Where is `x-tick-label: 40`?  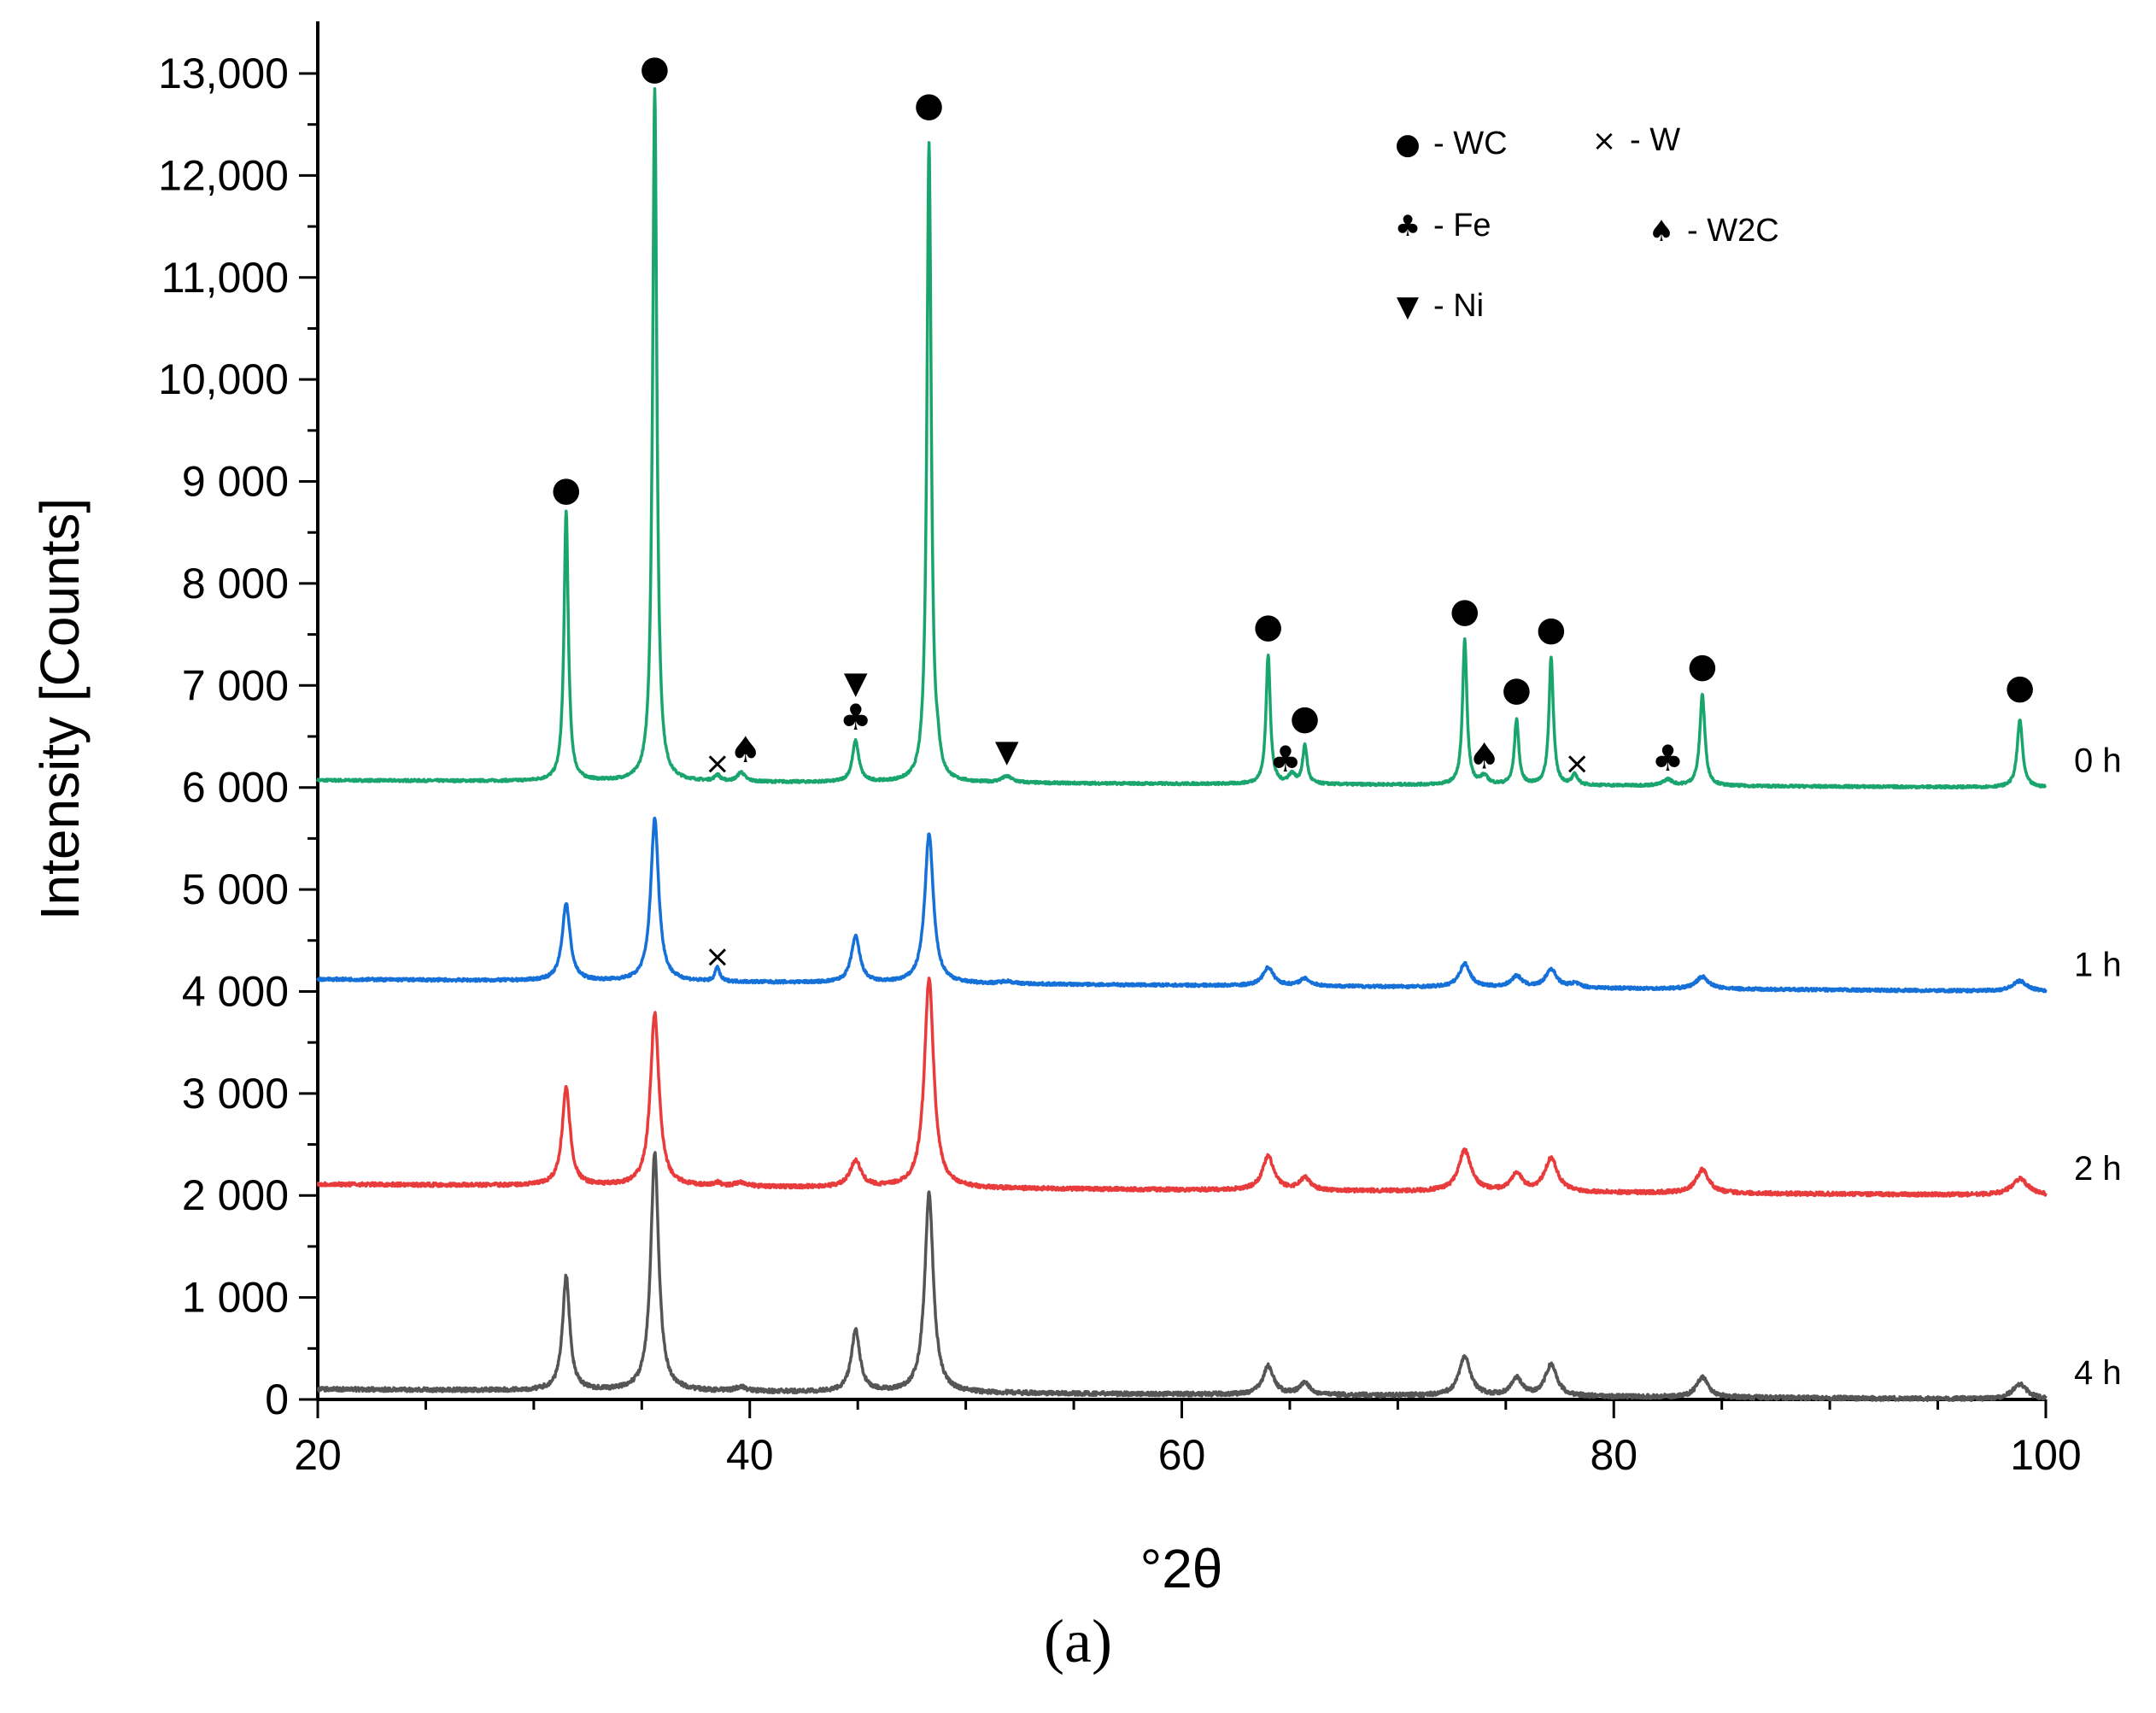
x-tick-label: 40 is located at coordinates (750, 1455).